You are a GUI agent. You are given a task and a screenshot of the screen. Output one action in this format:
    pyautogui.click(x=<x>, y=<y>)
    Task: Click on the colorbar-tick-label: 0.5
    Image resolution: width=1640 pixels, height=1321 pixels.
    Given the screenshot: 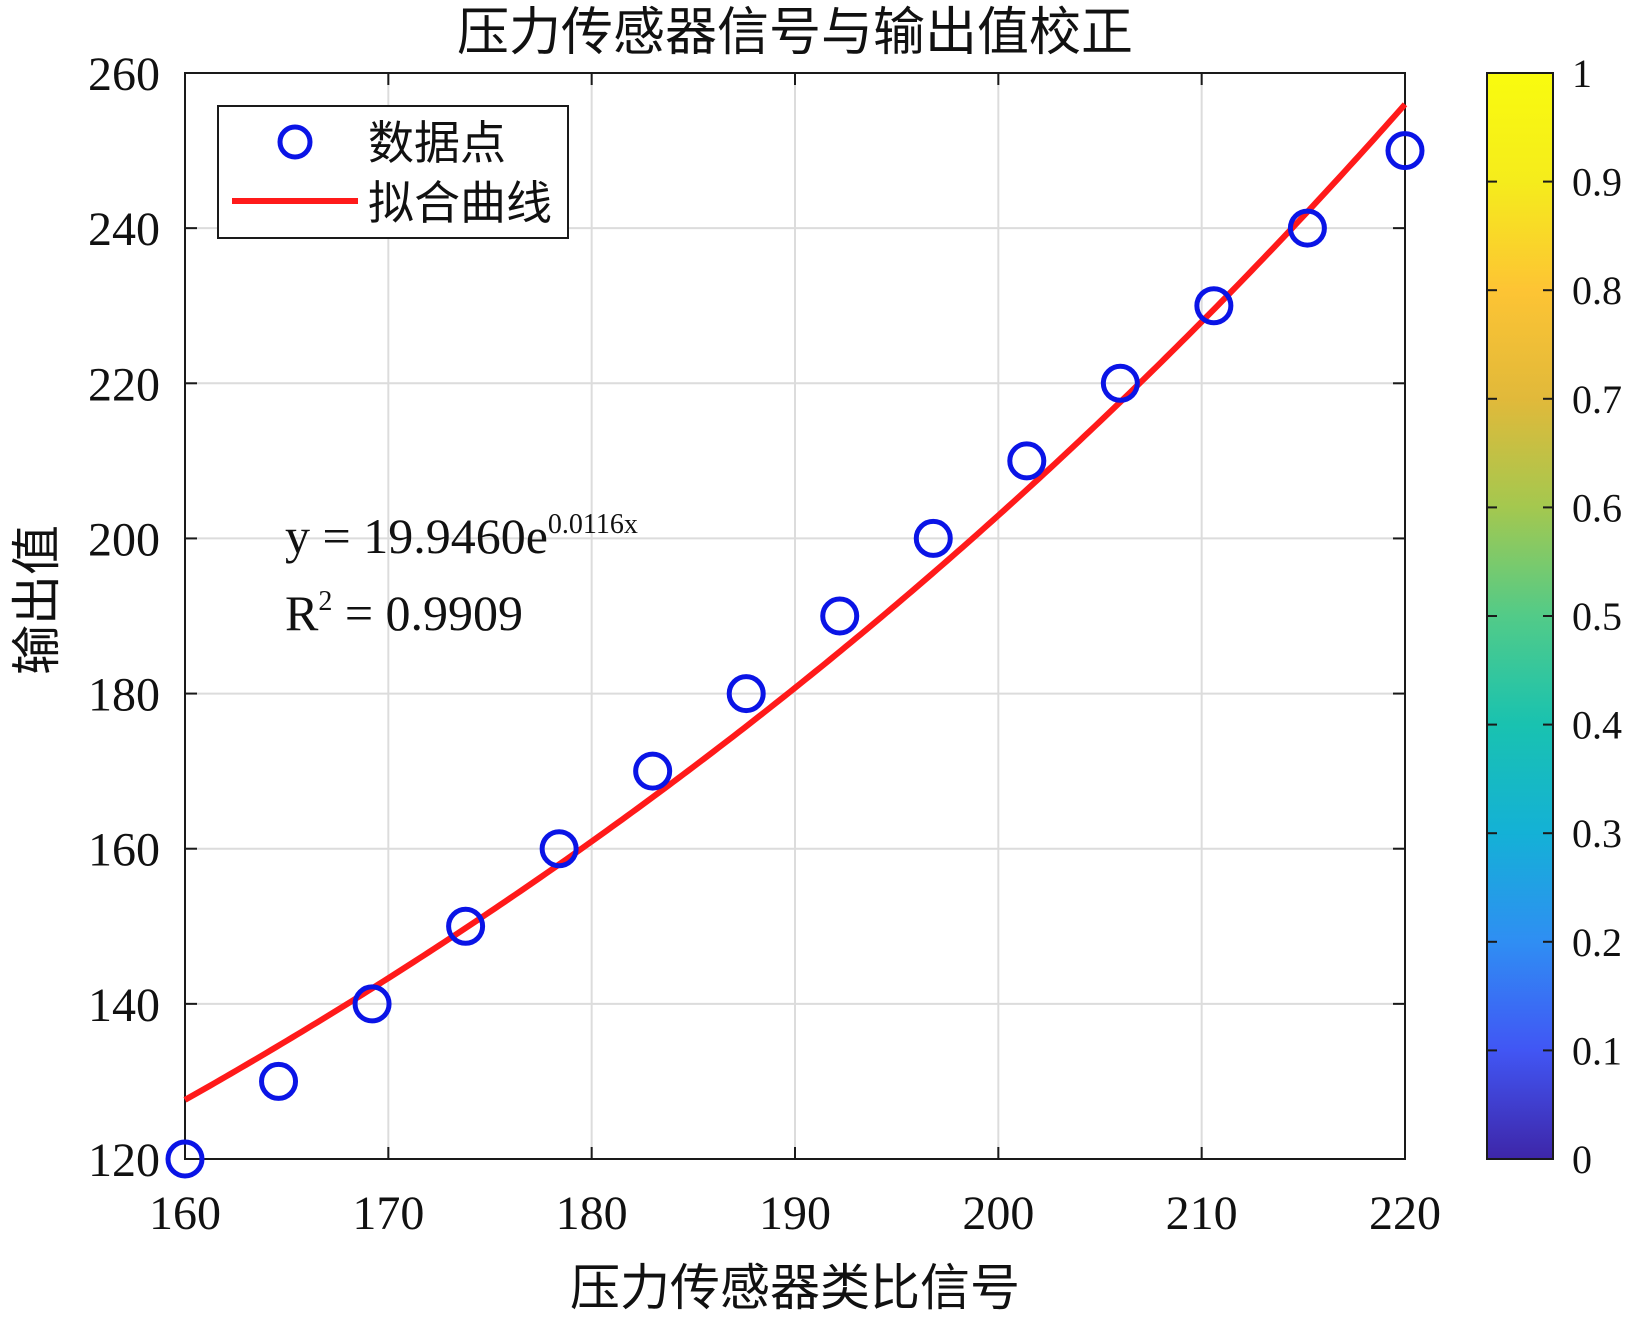 What is the action you would take?
    pyautogui.click(x=1597, y=616)
    